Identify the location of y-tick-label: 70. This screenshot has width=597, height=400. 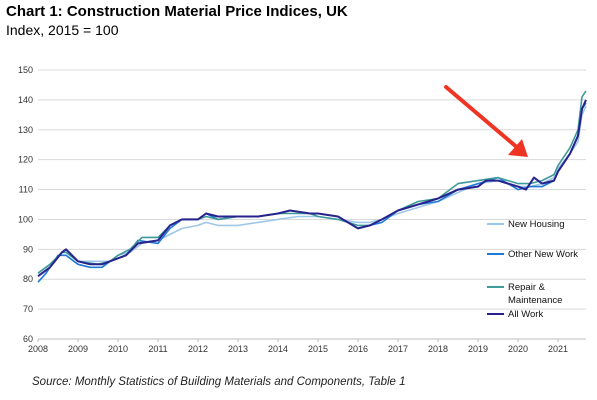
(28, 309).